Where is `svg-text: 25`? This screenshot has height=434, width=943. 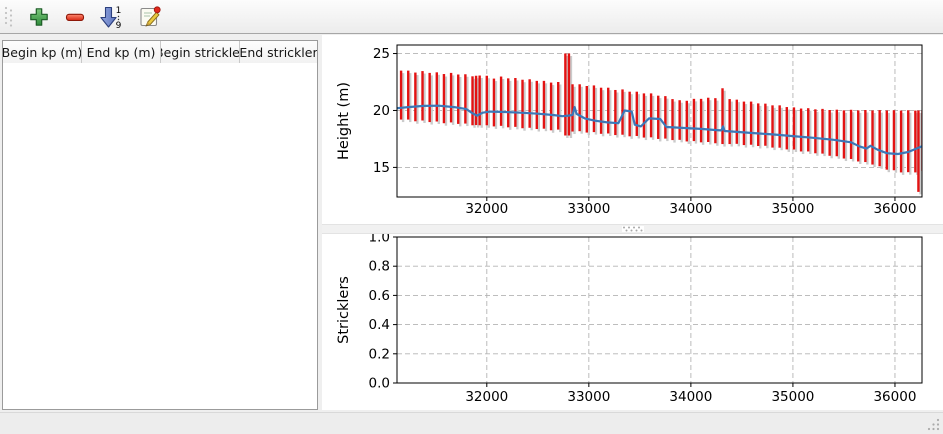 svg-text: 25 is located at coordinates (381, 54).